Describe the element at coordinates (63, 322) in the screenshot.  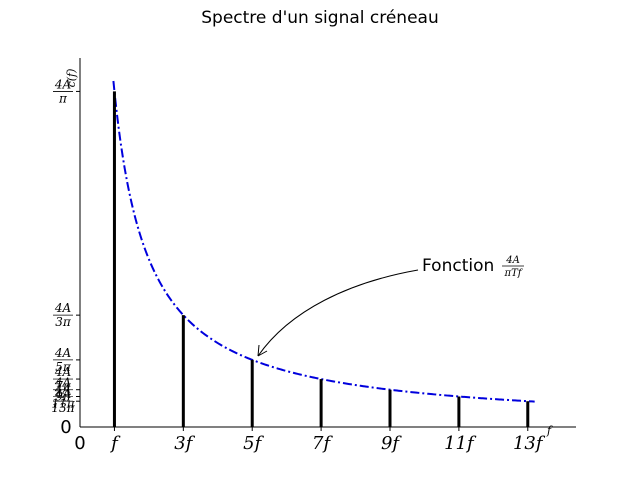
I see `y-tick-label-denominator: 3π` at that location.